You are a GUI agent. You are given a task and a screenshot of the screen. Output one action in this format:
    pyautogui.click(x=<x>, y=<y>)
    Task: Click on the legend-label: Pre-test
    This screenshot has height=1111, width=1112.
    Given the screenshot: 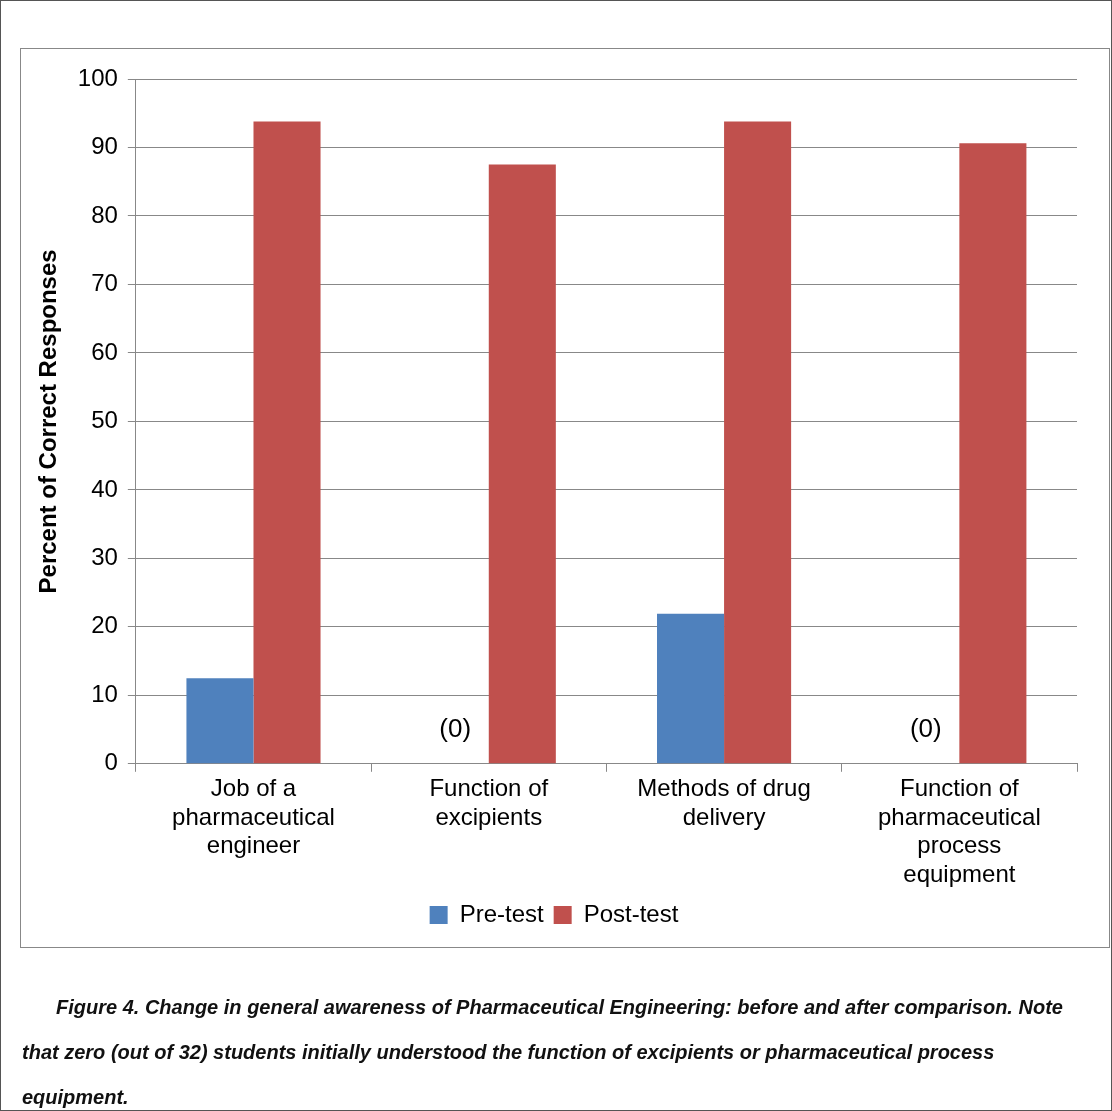 What is the action you would take?
    pyautogui.click(x=501, y=913)
    